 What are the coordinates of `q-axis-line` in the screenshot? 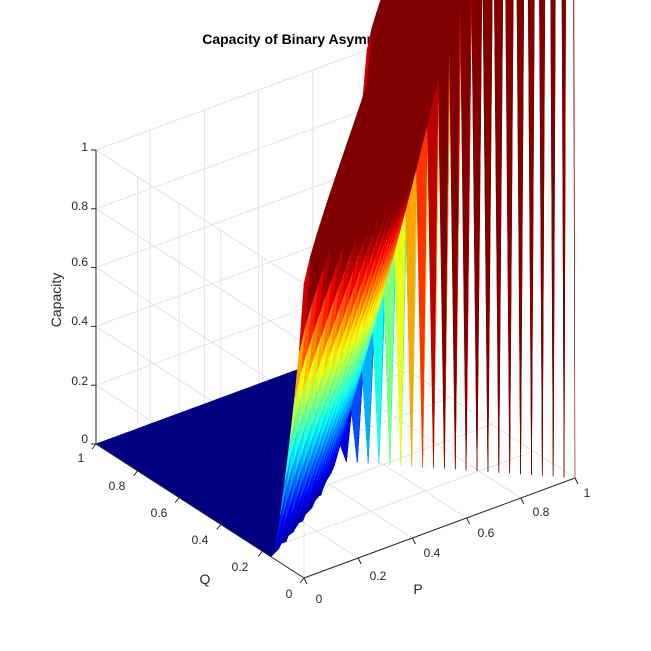 It's located at (200, 511).